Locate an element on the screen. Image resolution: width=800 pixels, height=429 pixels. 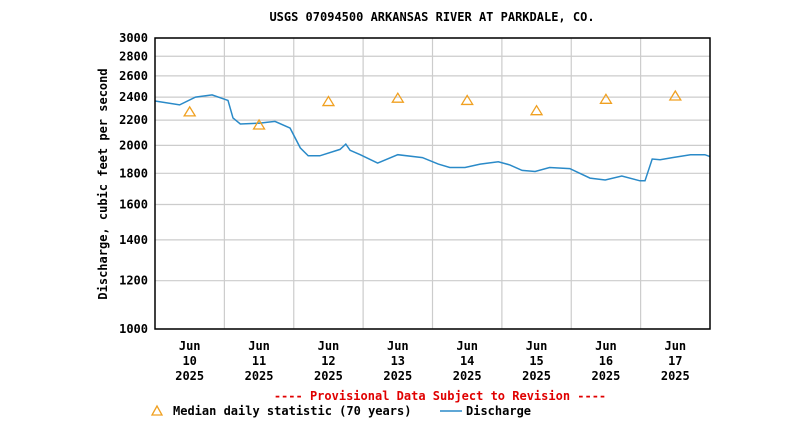
y-tick-label: 1200 is located at coordinates (133, 281).